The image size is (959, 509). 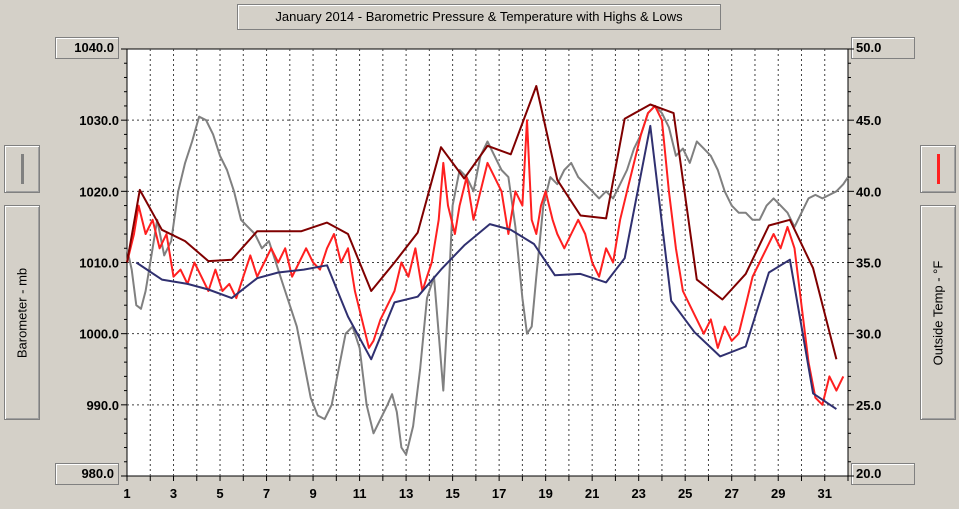 What do you see at coordinates (87, 474) in the screenshot?
I see `left-axis-min-box: 980.0` at bounding box center [87, 474].